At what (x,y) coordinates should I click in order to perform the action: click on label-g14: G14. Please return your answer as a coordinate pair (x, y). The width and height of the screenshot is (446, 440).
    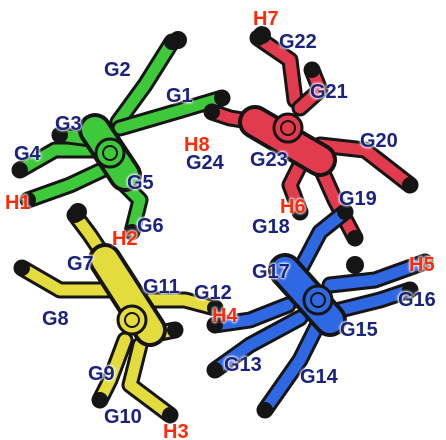
    Looking at the image, I should click on (319, 377).